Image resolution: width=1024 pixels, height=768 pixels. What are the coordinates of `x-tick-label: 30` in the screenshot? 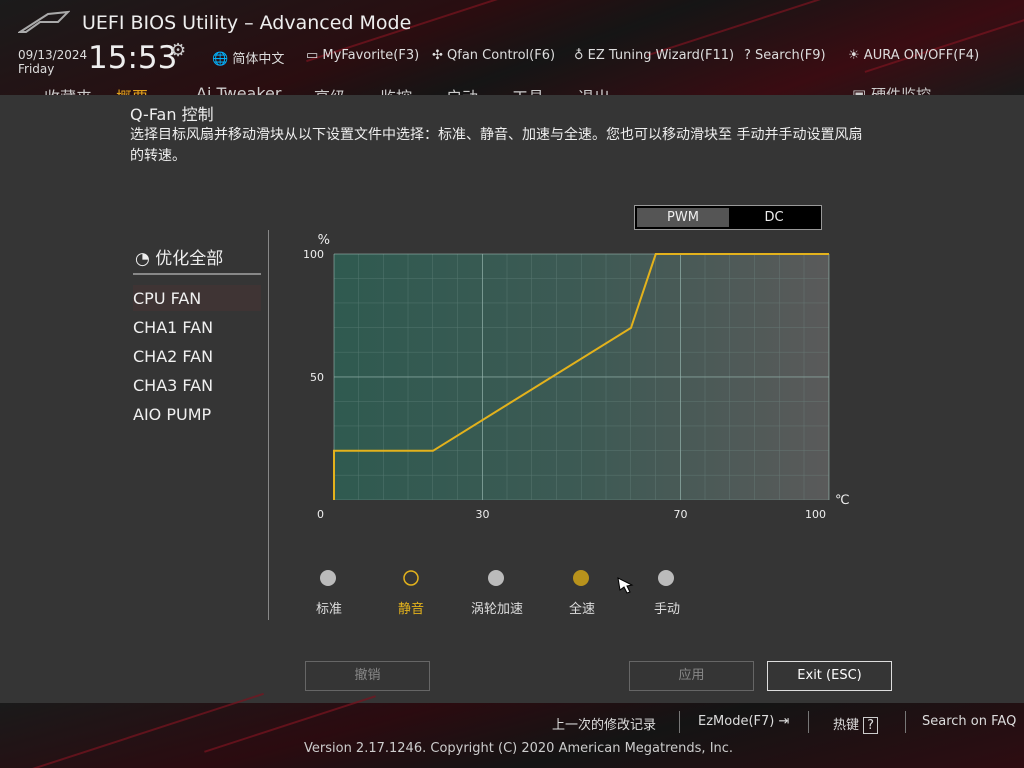 It's located at (483, 514).